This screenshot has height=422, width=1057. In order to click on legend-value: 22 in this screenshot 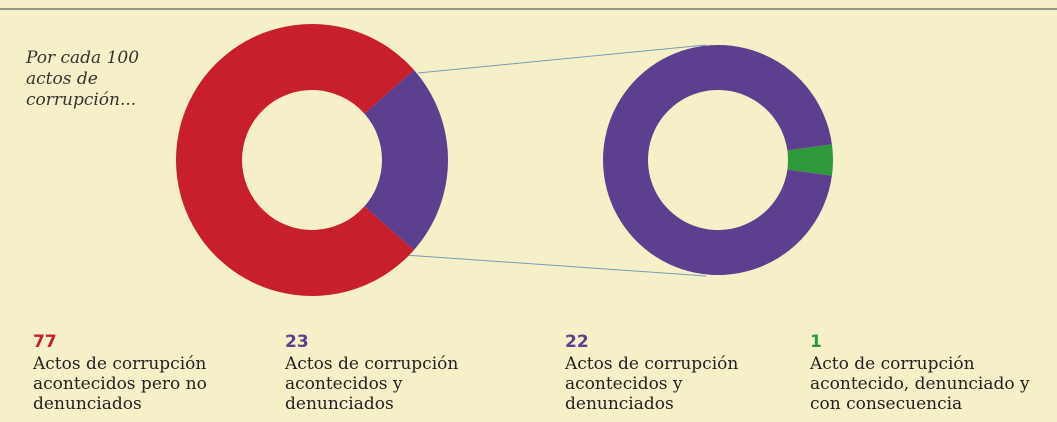, I will do `click(577, 342)`.